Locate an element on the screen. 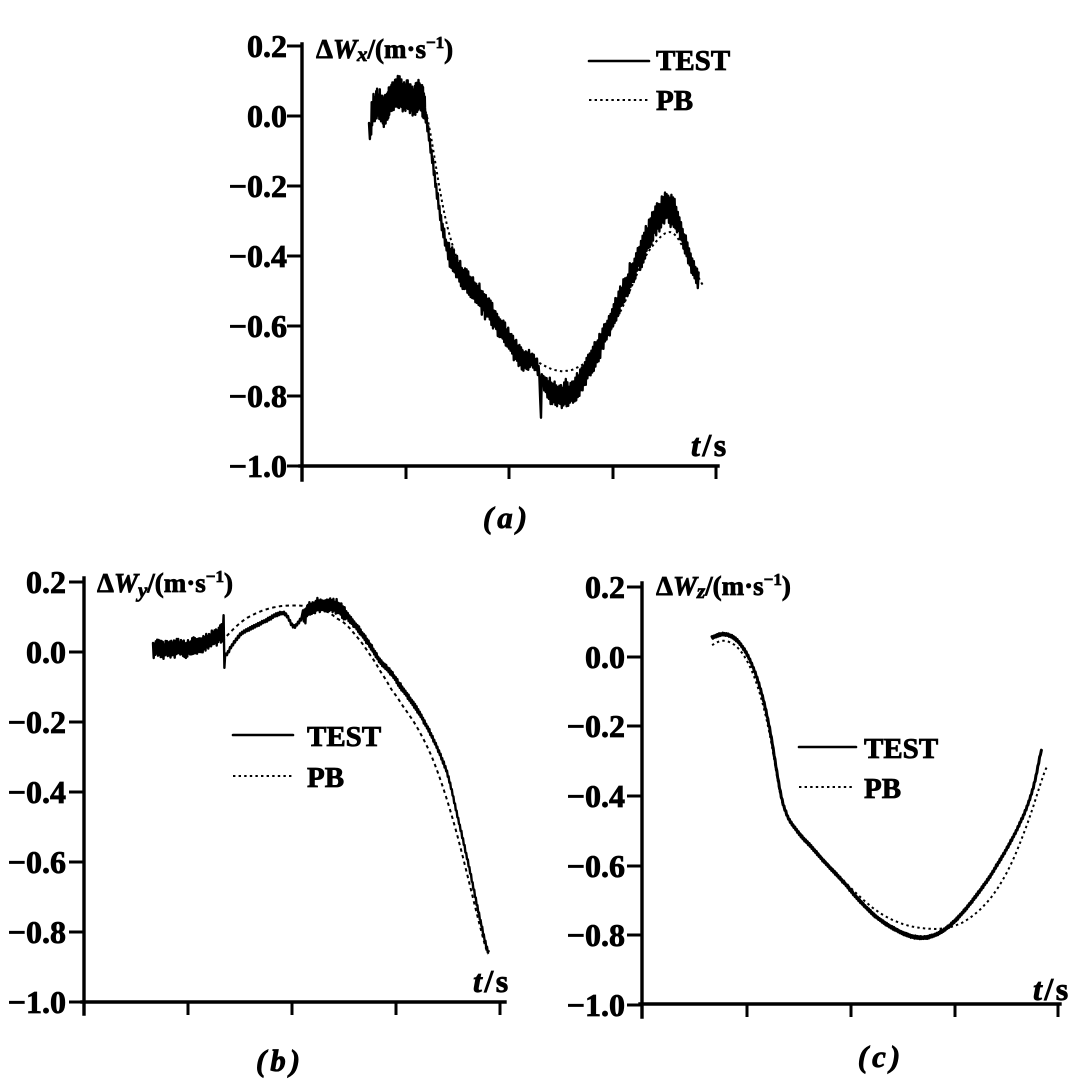  svg-text: ΔWx/(m·s−1) is located at coordinates (384, 49).